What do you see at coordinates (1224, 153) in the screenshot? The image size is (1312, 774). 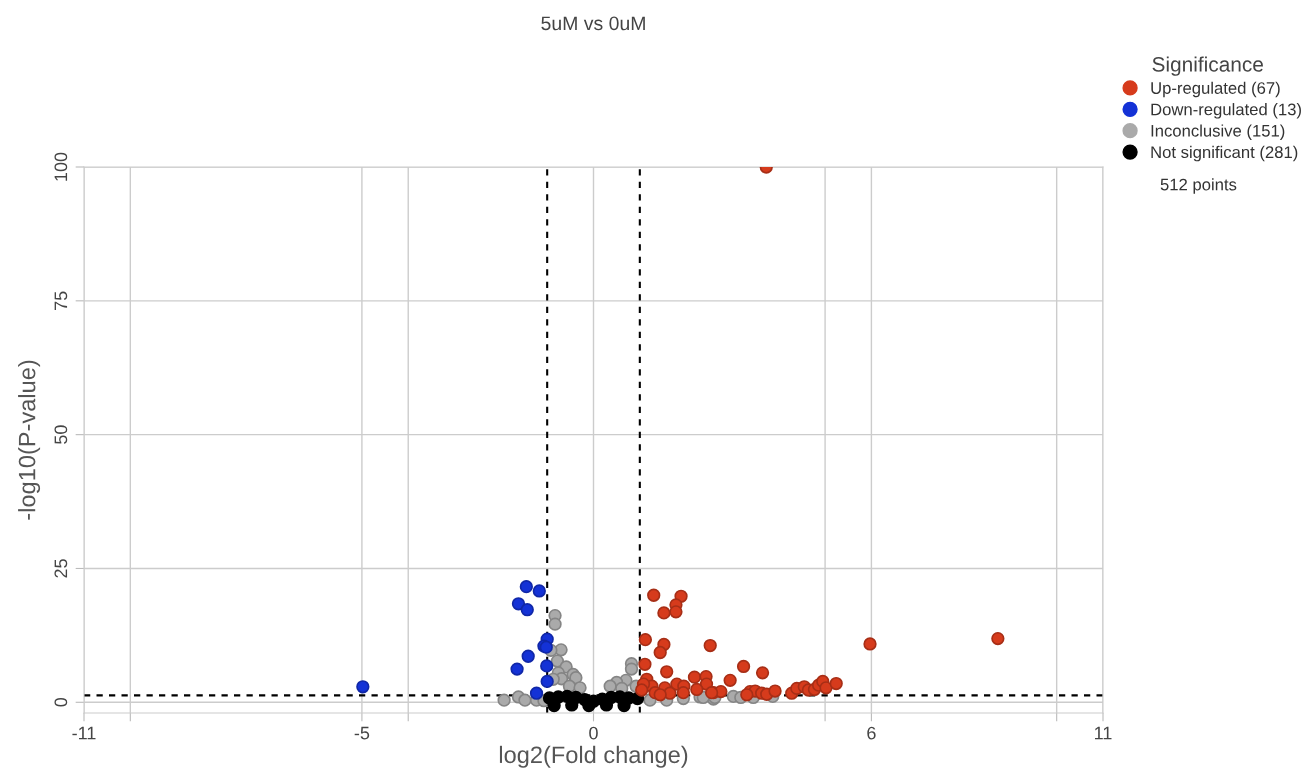 I see `legend-label: Not significant (281)` at bounding box center [1224, 153].